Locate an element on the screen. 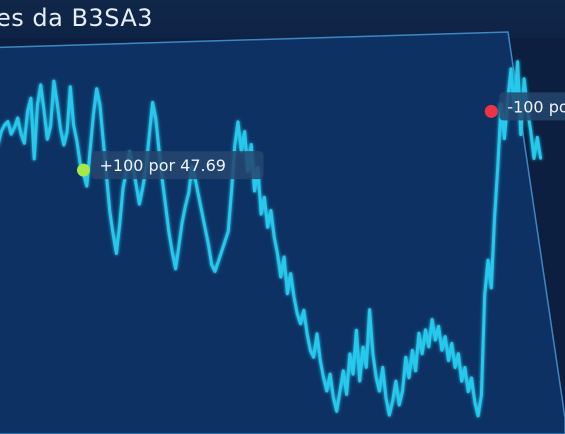 The height and width of the screenshot is (434, 565). trade-label-text: -100 por 49.0 is located at coordinates (536, 106).